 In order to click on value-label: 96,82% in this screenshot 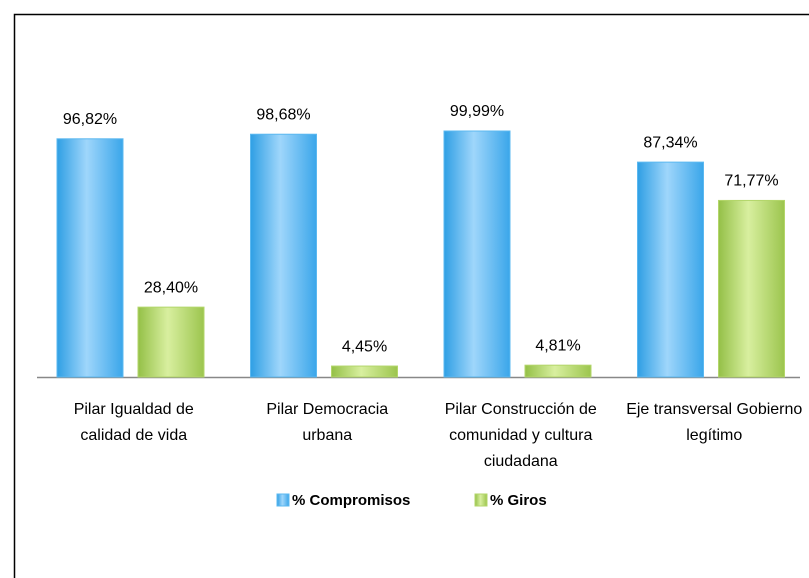, I will do `click(90, 119)`.